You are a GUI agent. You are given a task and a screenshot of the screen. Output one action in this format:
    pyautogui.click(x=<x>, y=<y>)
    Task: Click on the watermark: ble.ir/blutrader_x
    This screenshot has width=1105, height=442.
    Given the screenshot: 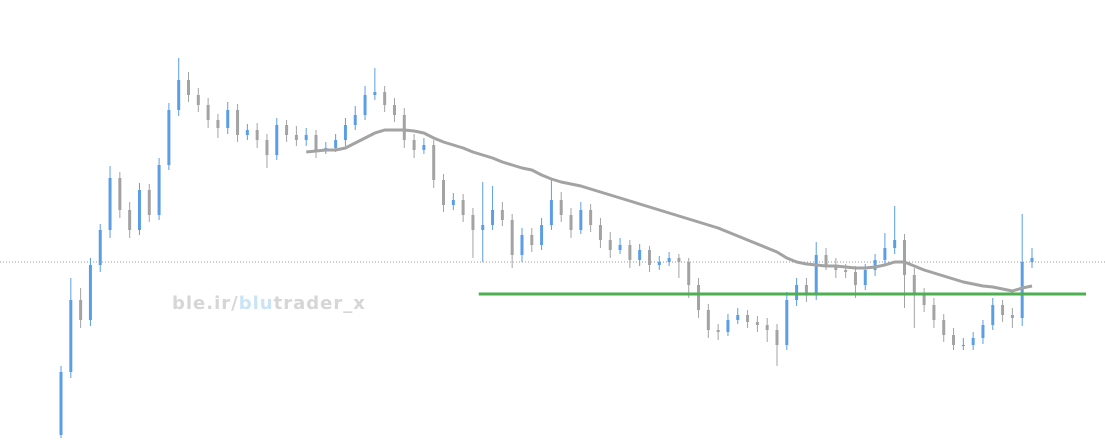 What is the action you would take?
    pyautogui.click(x=269, y=303)
    